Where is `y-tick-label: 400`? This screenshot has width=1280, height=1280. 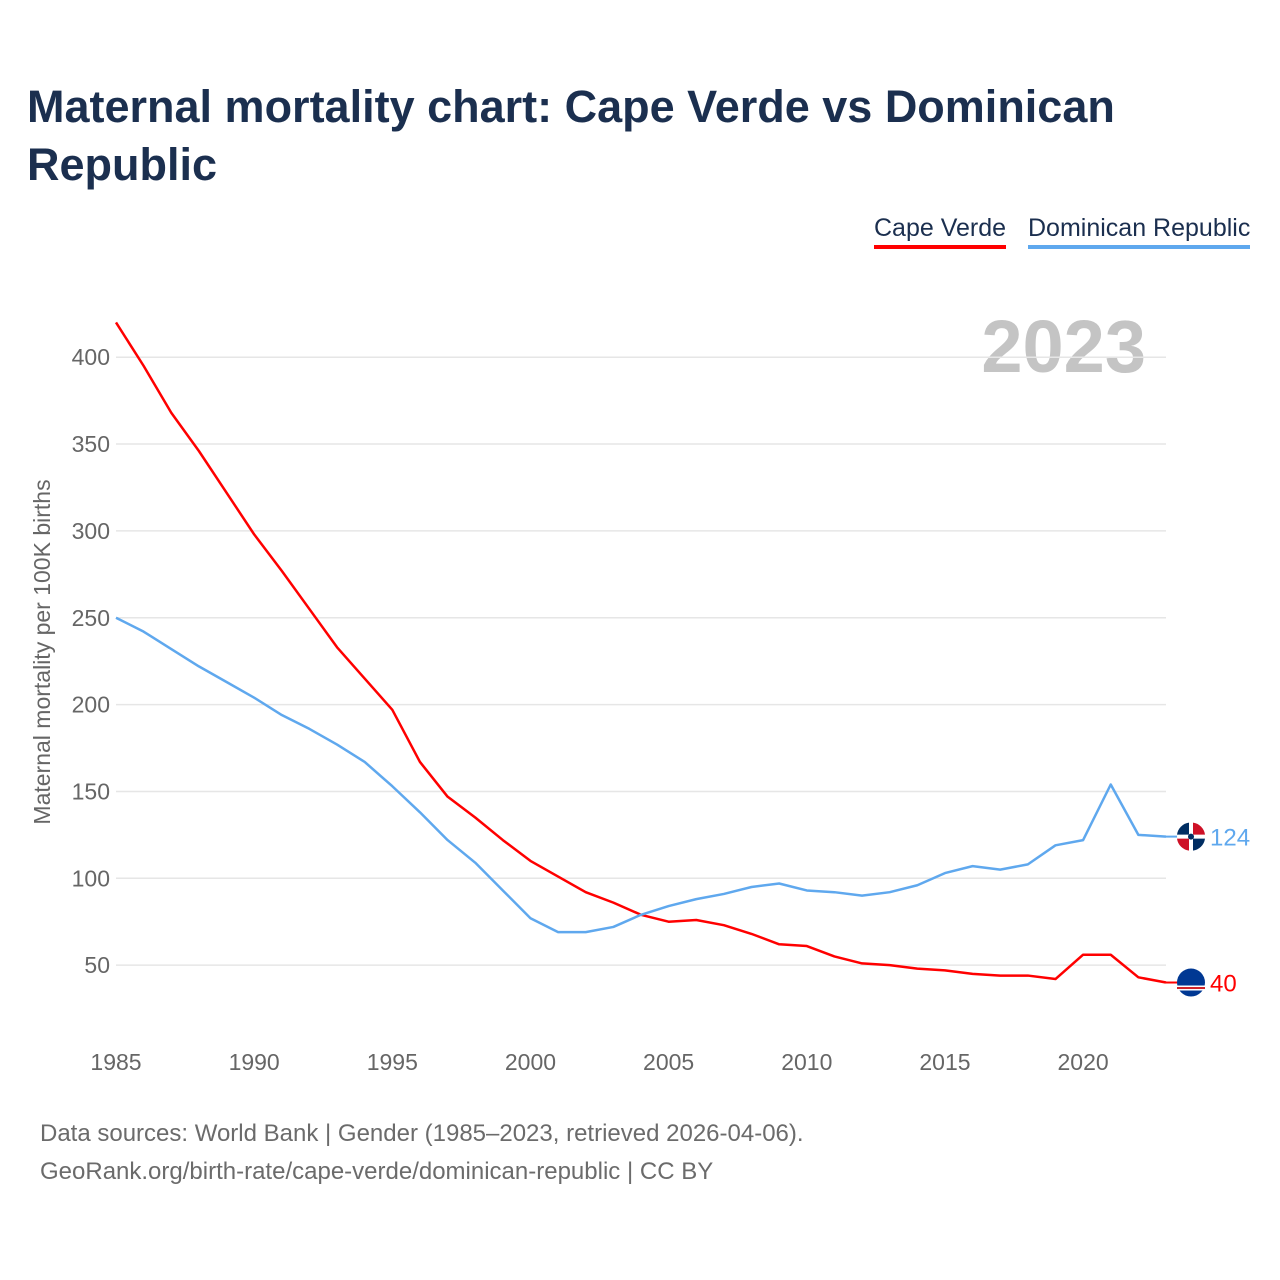 y-tick-label: 400 is located at coordinates (91, 357).